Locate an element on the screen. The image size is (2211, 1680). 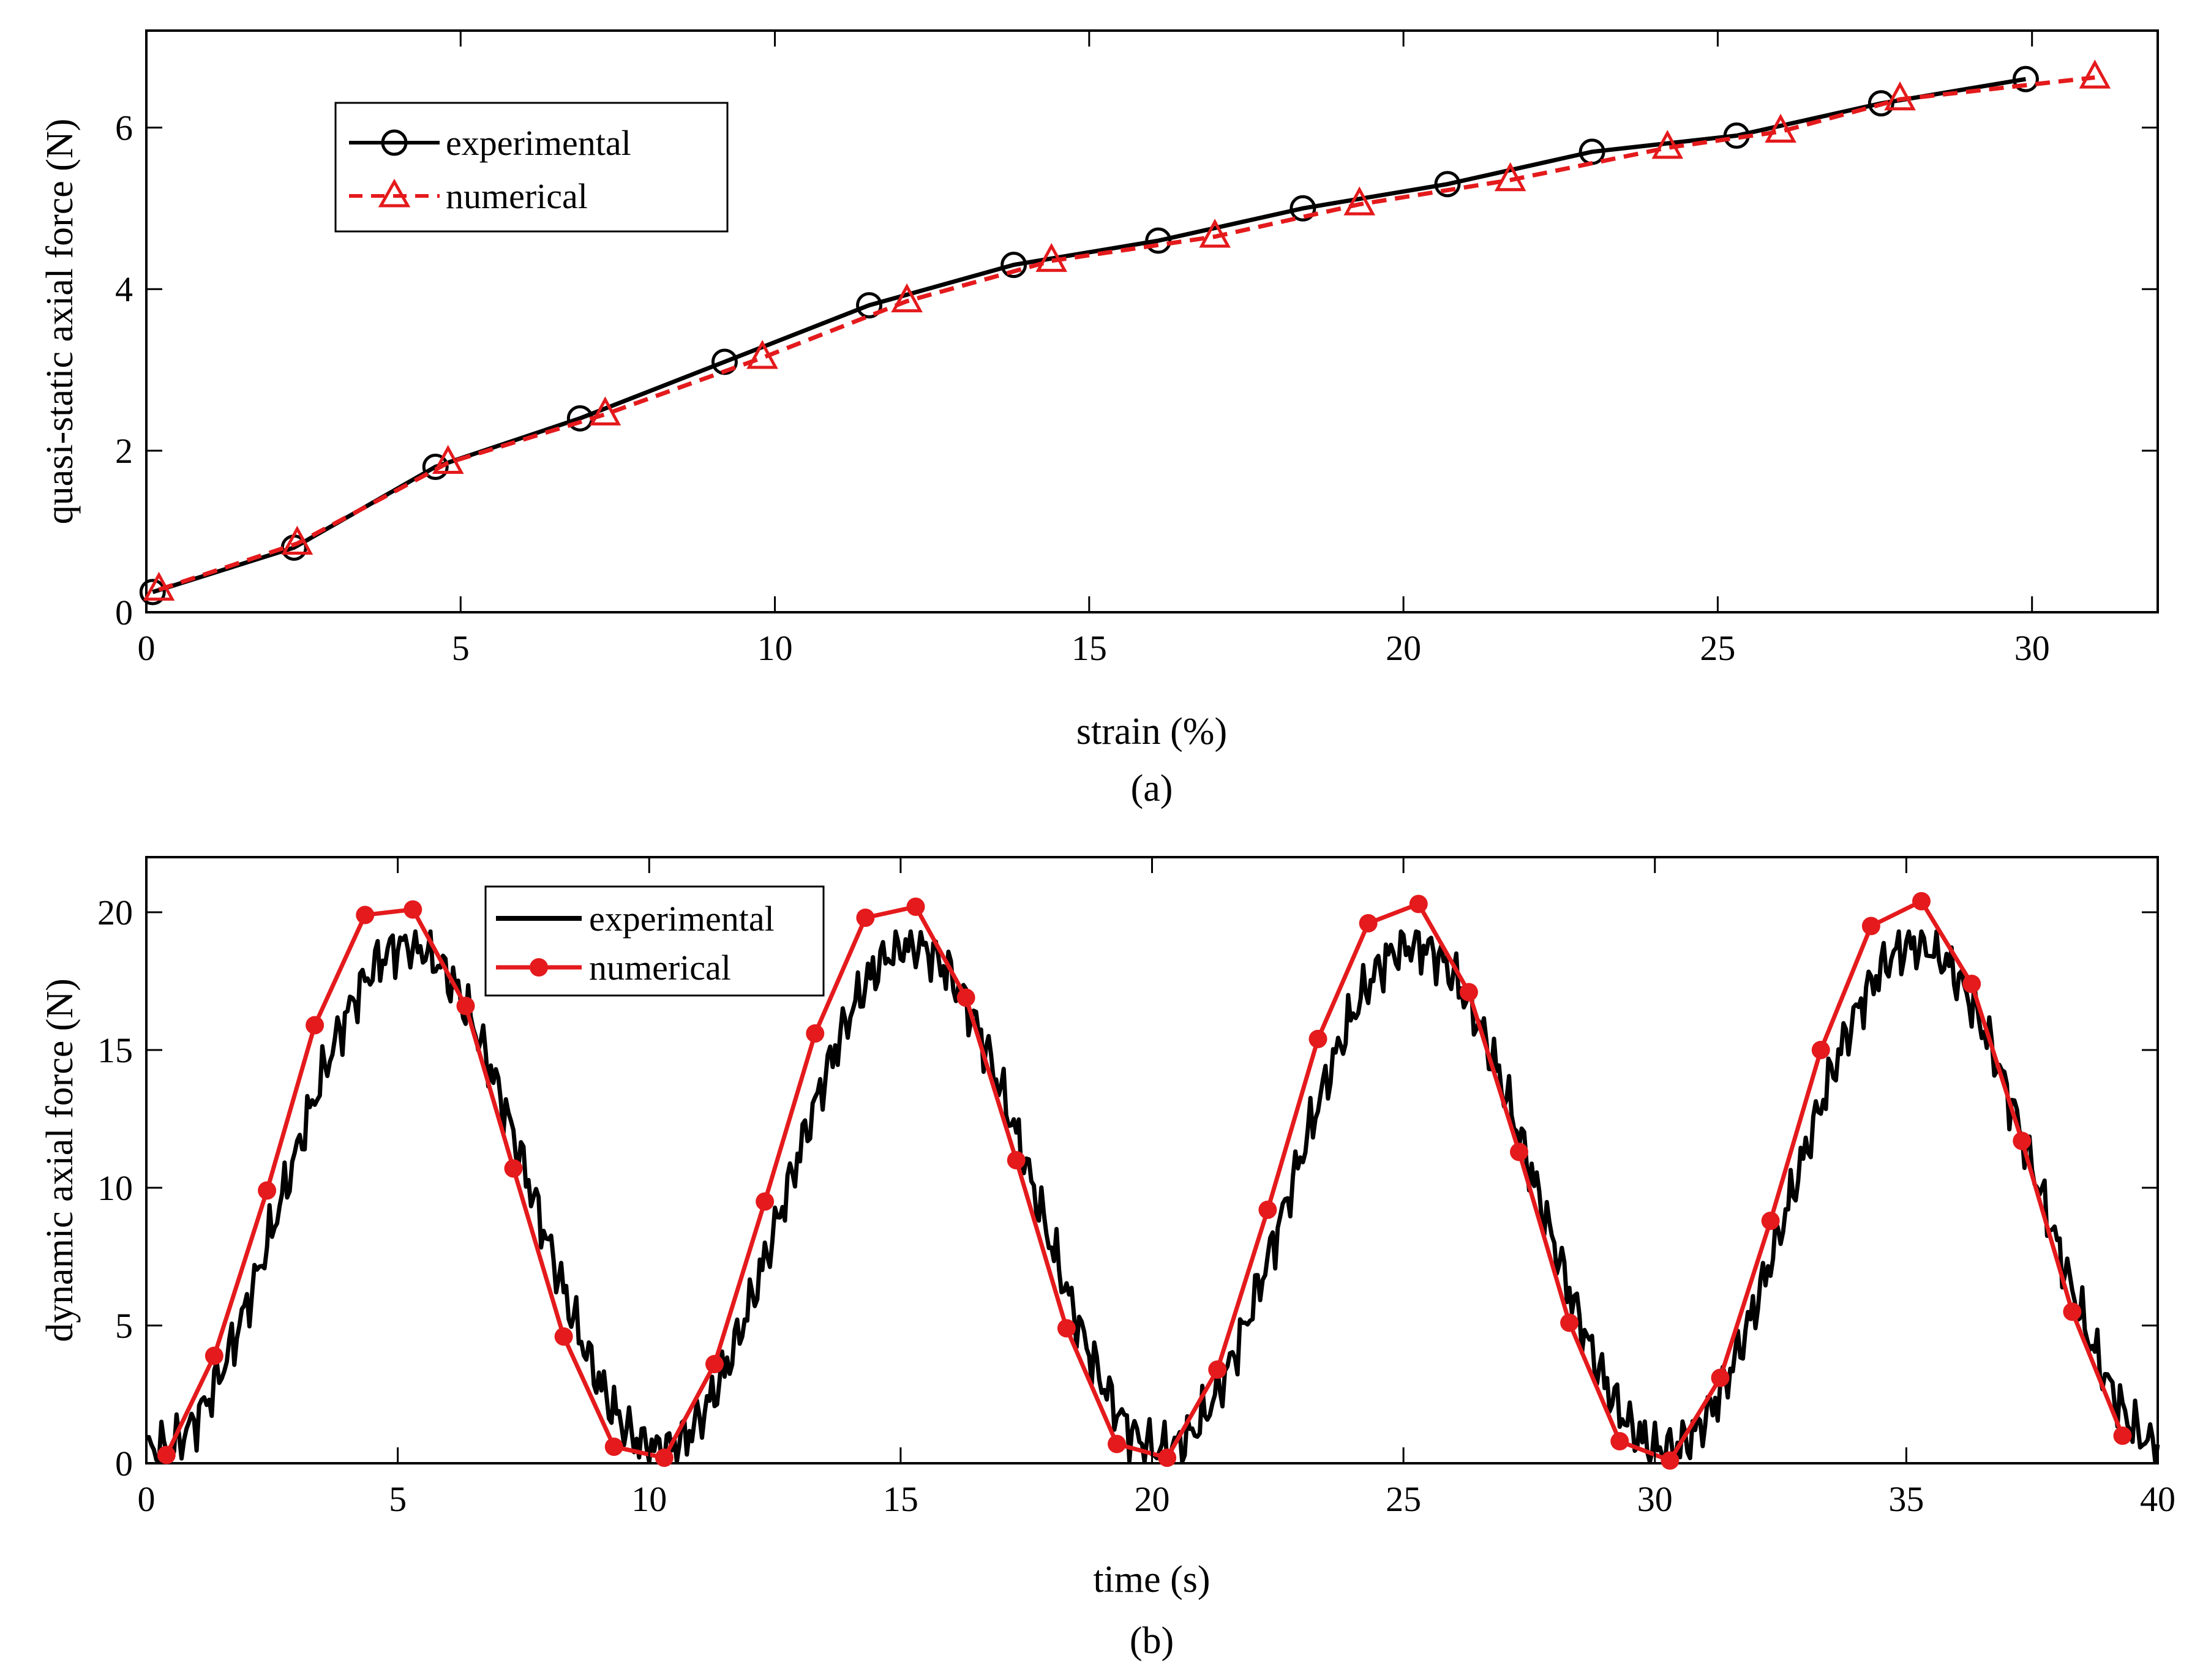
chart-b-y-tick-label: 5 is located at coordinates (124, 1326).